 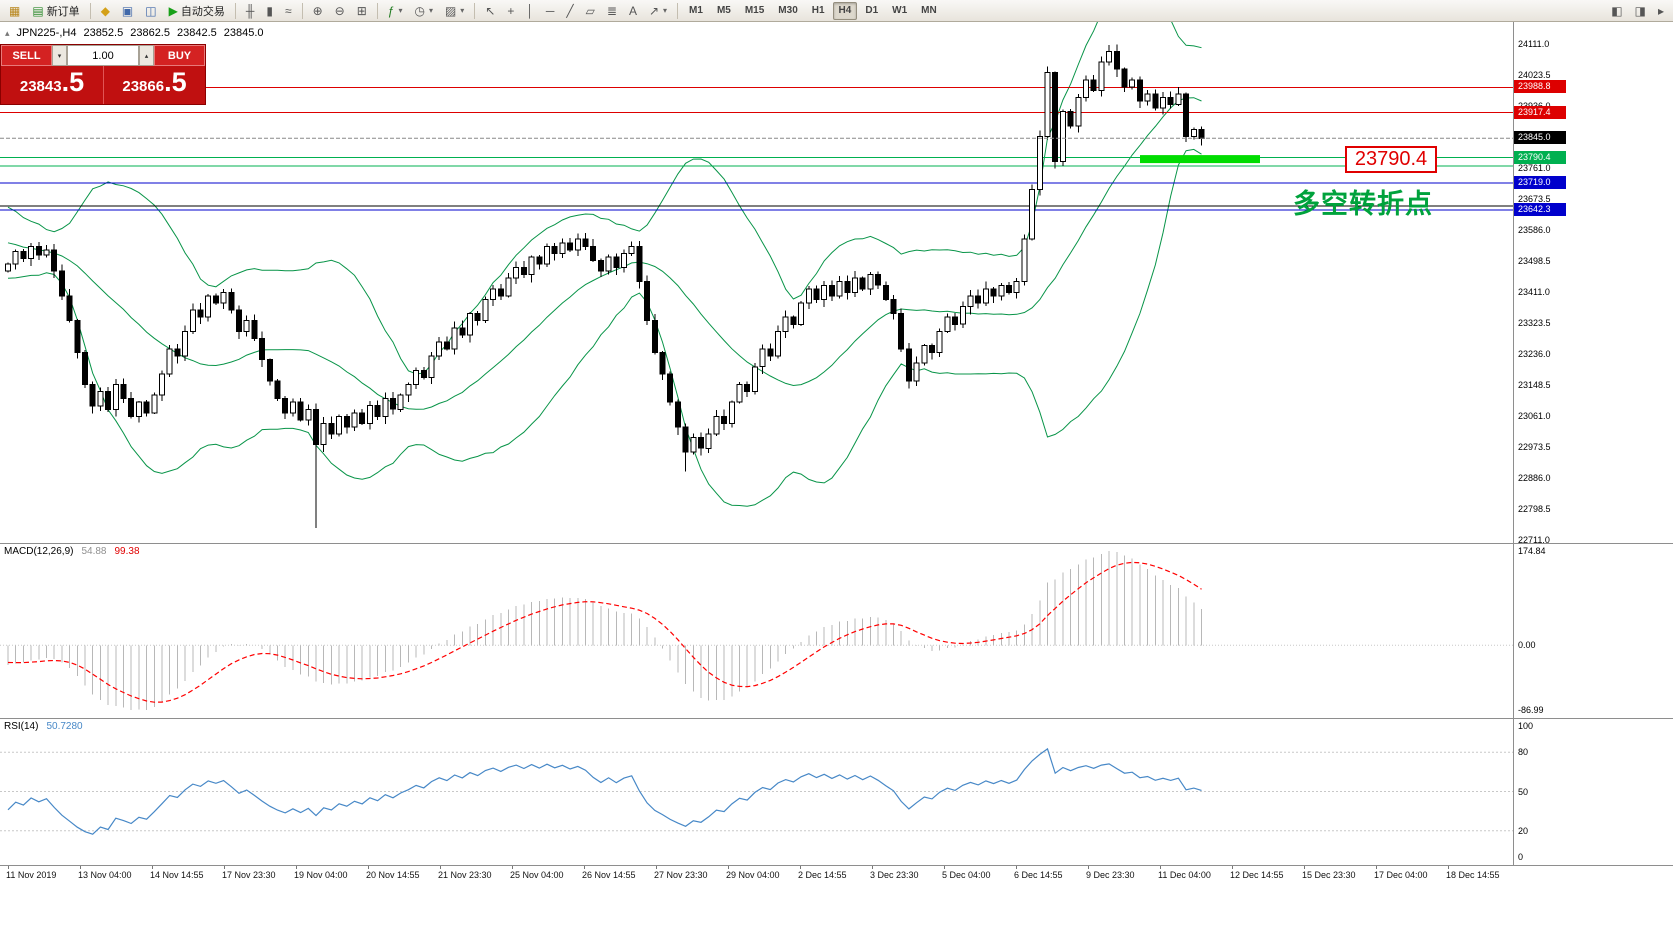 I want to click on fibonacci-tool-button: ≣, so click(x=612, y=11).